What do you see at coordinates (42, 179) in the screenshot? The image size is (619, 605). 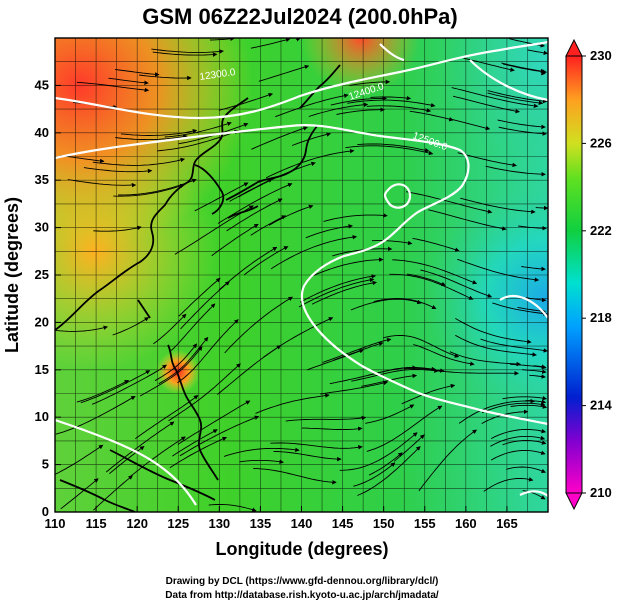 I see `y-tick-label: 35` at bounding box center [42, 179].